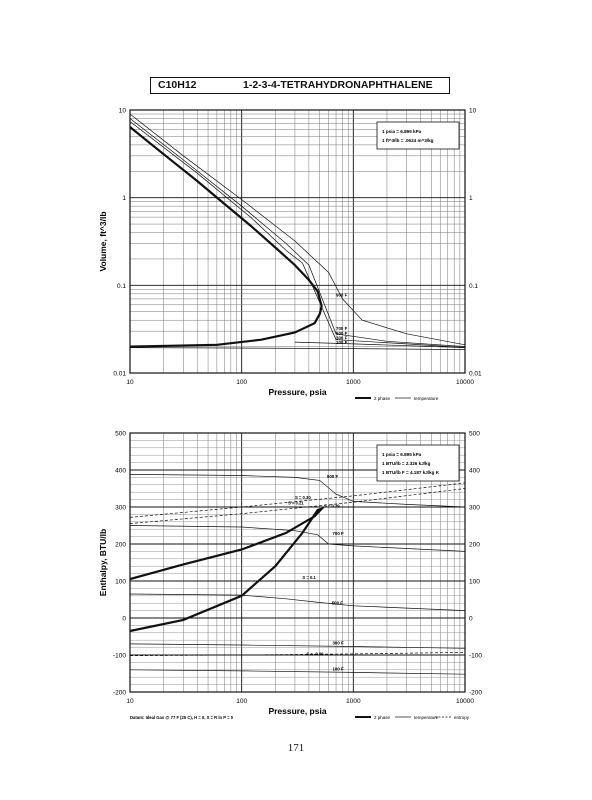 This screenshot has height=800, width=592. What do you see at coordinates (462, 717) in the screenshot?
I see `c1-legend-label: entropy` at bounding box center [462, 717].